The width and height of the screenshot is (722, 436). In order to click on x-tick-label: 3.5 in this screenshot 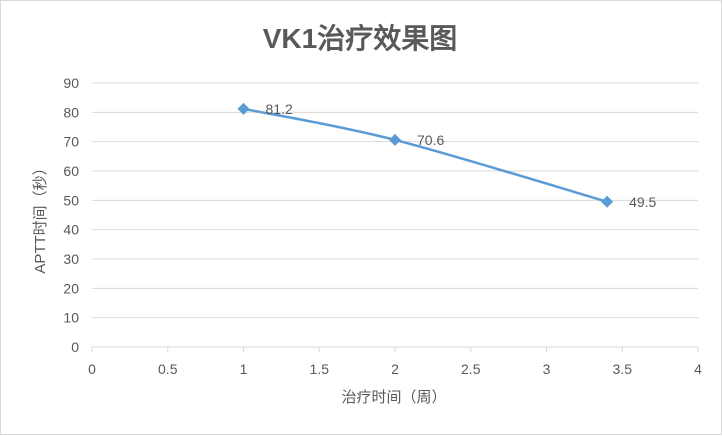, I will do `click(623, 369)`.